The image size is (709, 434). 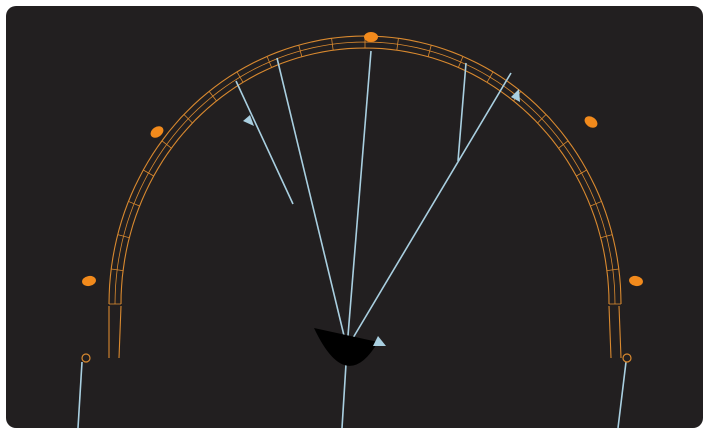 What do you see at coordinates (346, 347) in the screenshot?
I see `rotation-arc` at bounding box center [346, 347].